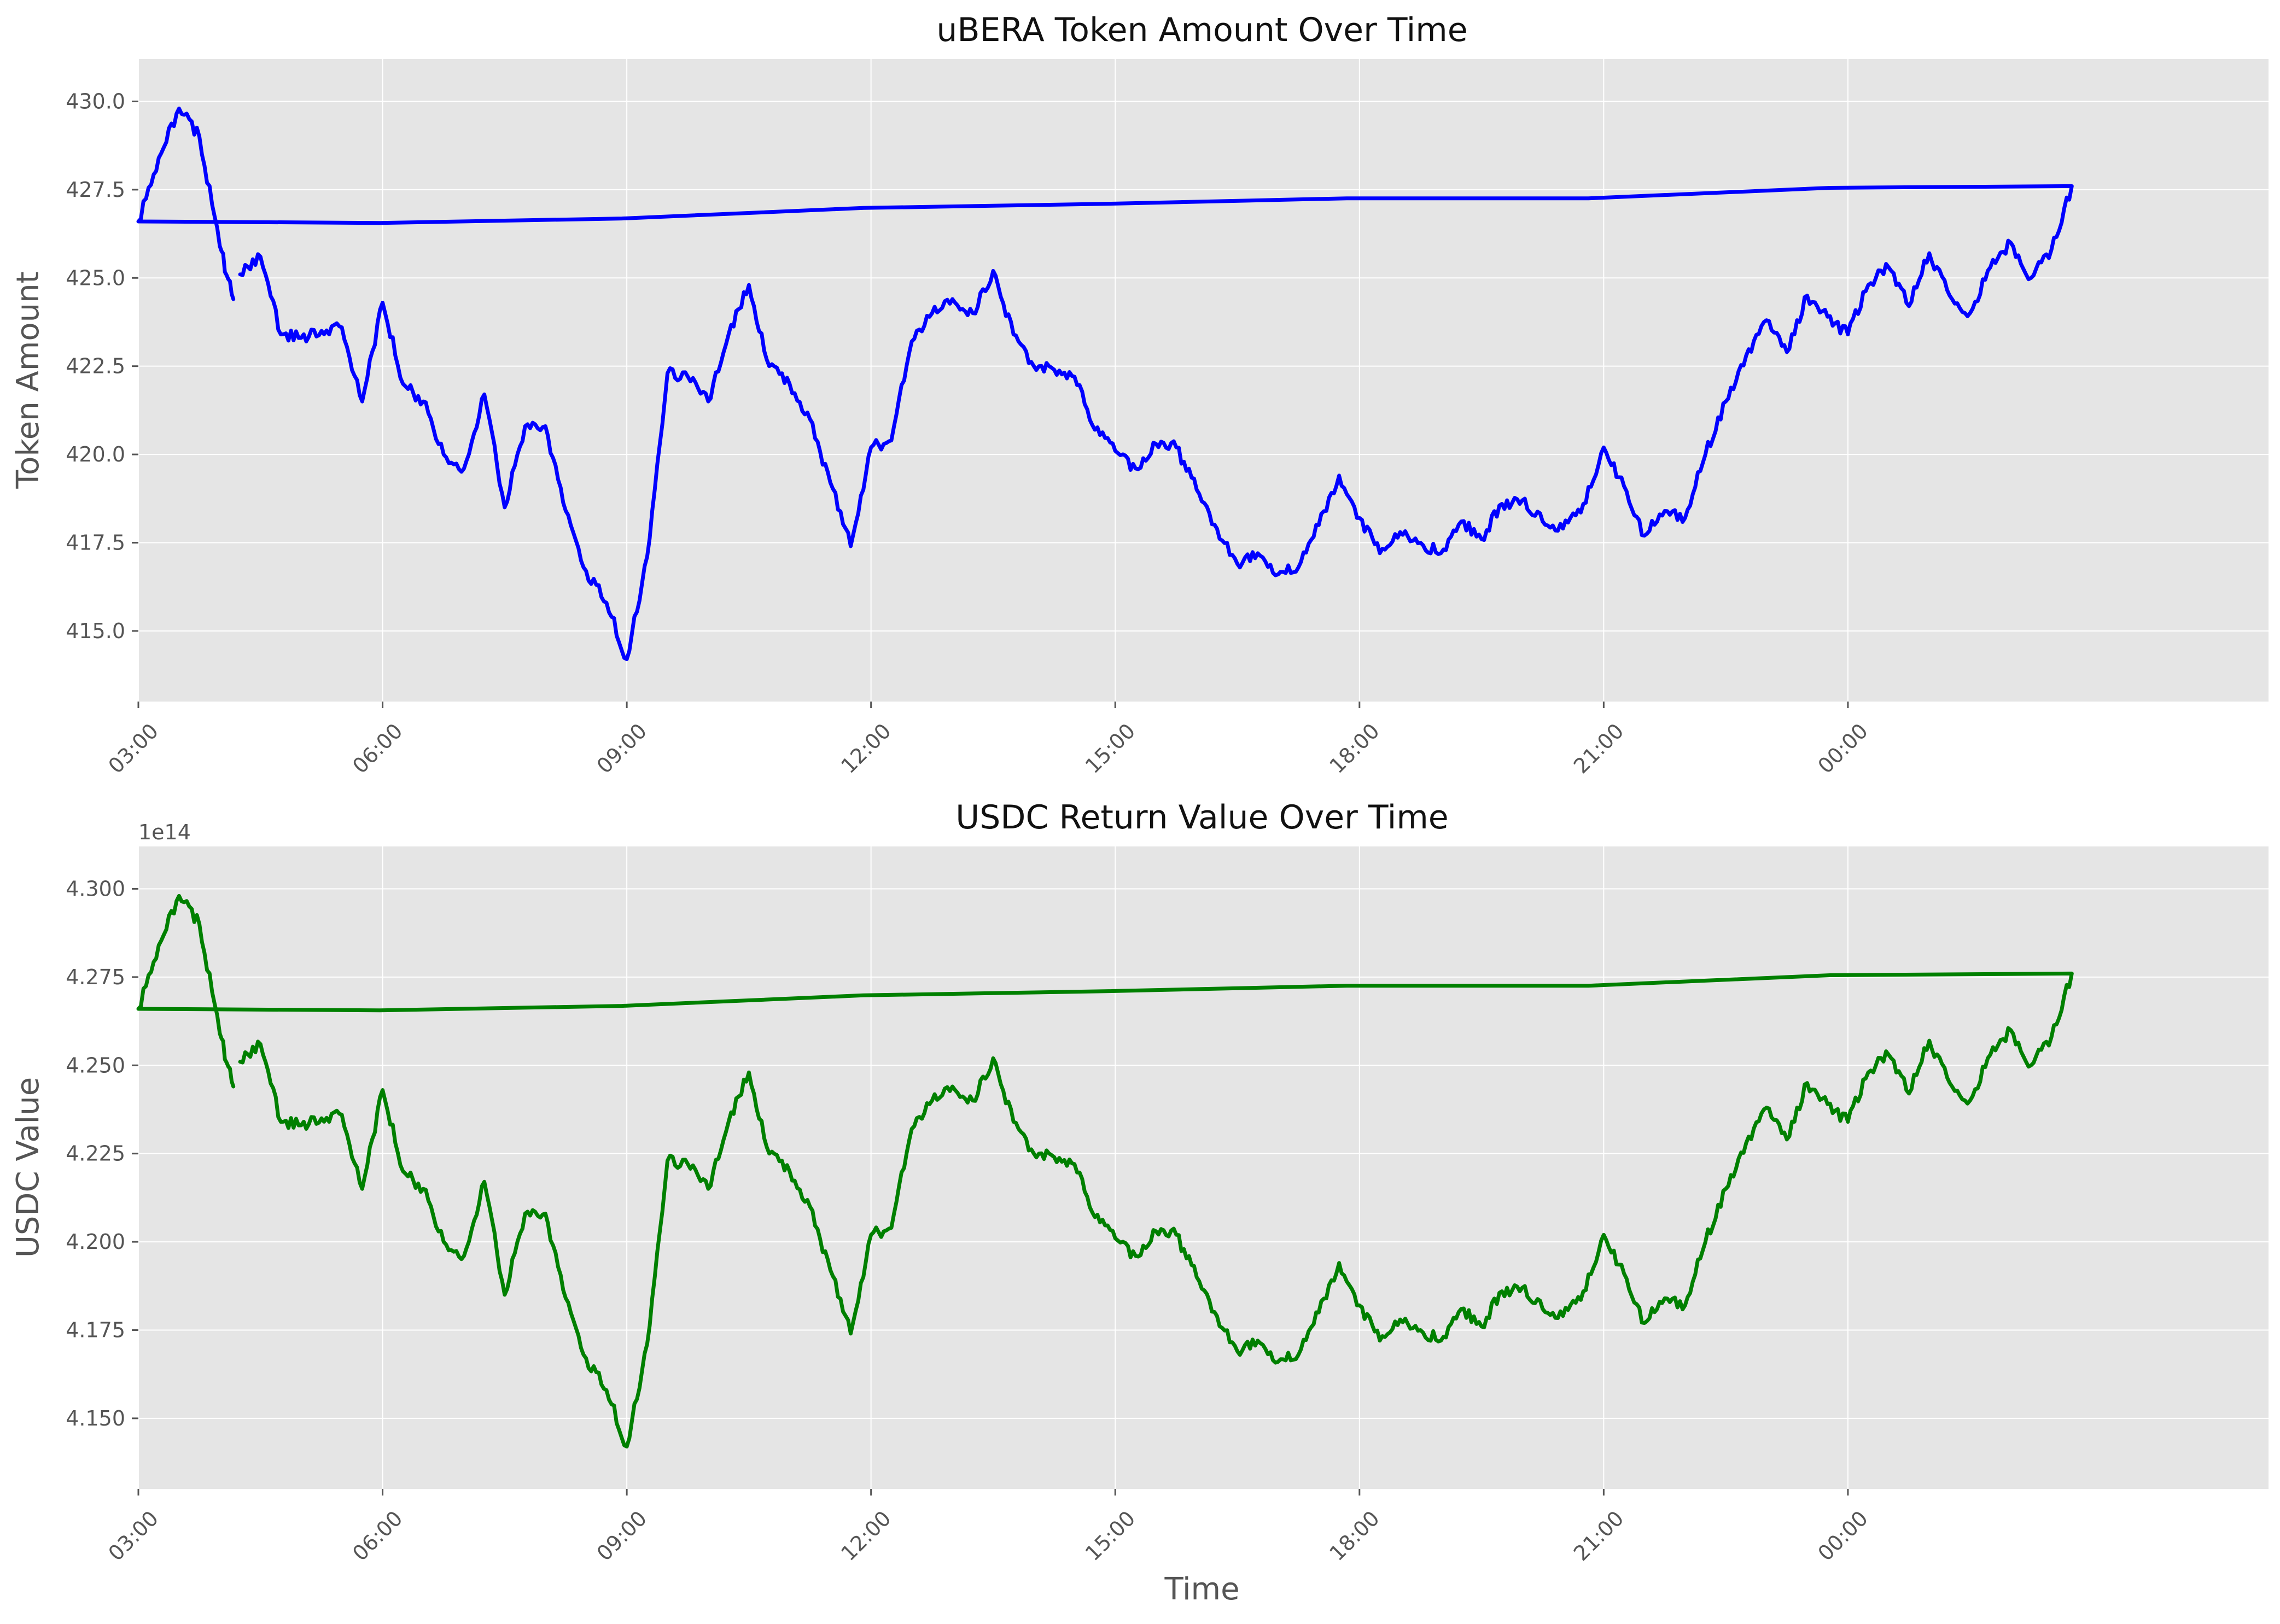 The image size is (2280, 1624). I want to click on y-tick-label: 427.5, so click(95, 190).